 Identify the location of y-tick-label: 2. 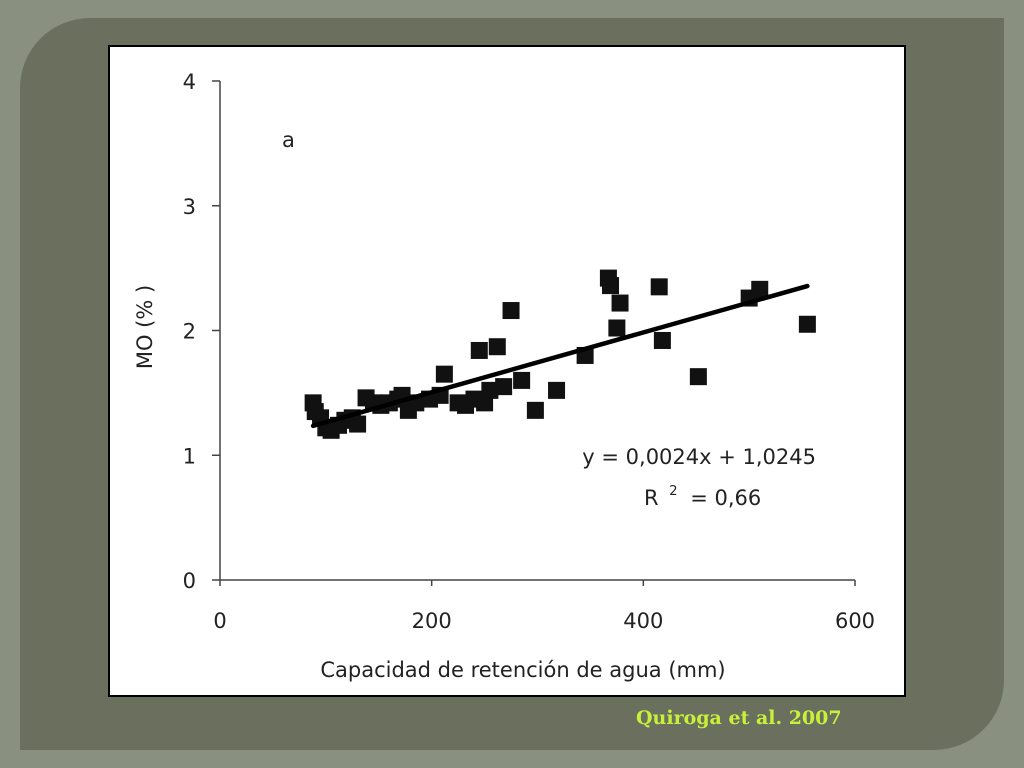
(189, 332).